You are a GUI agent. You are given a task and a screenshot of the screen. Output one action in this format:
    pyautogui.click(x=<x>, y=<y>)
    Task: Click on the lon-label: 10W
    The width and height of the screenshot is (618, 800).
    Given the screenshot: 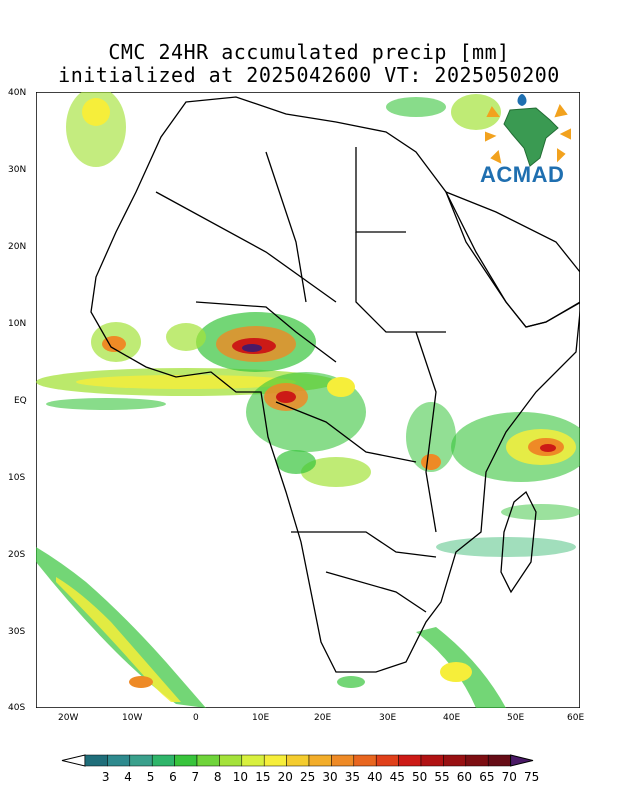 What is the action you would take?
    pyautogui.click(x=132, y=718)
    